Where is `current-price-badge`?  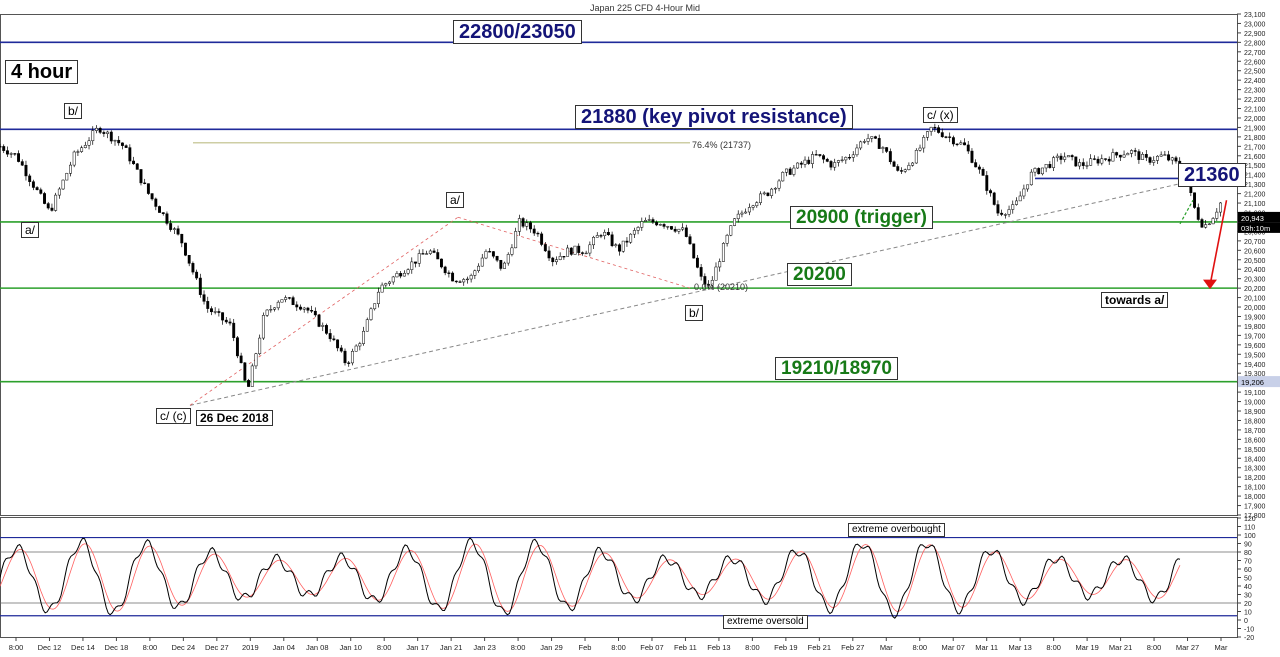 current-price-badge is located at coordinates (1259, 217).